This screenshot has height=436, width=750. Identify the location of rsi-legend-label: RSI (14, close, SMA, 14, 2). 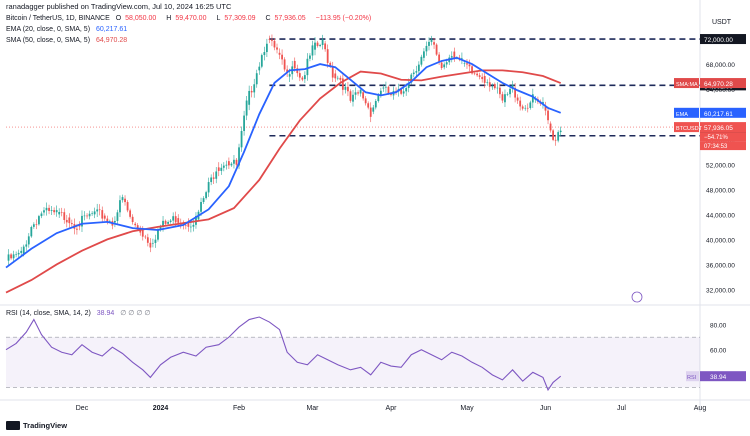
(48, 313).